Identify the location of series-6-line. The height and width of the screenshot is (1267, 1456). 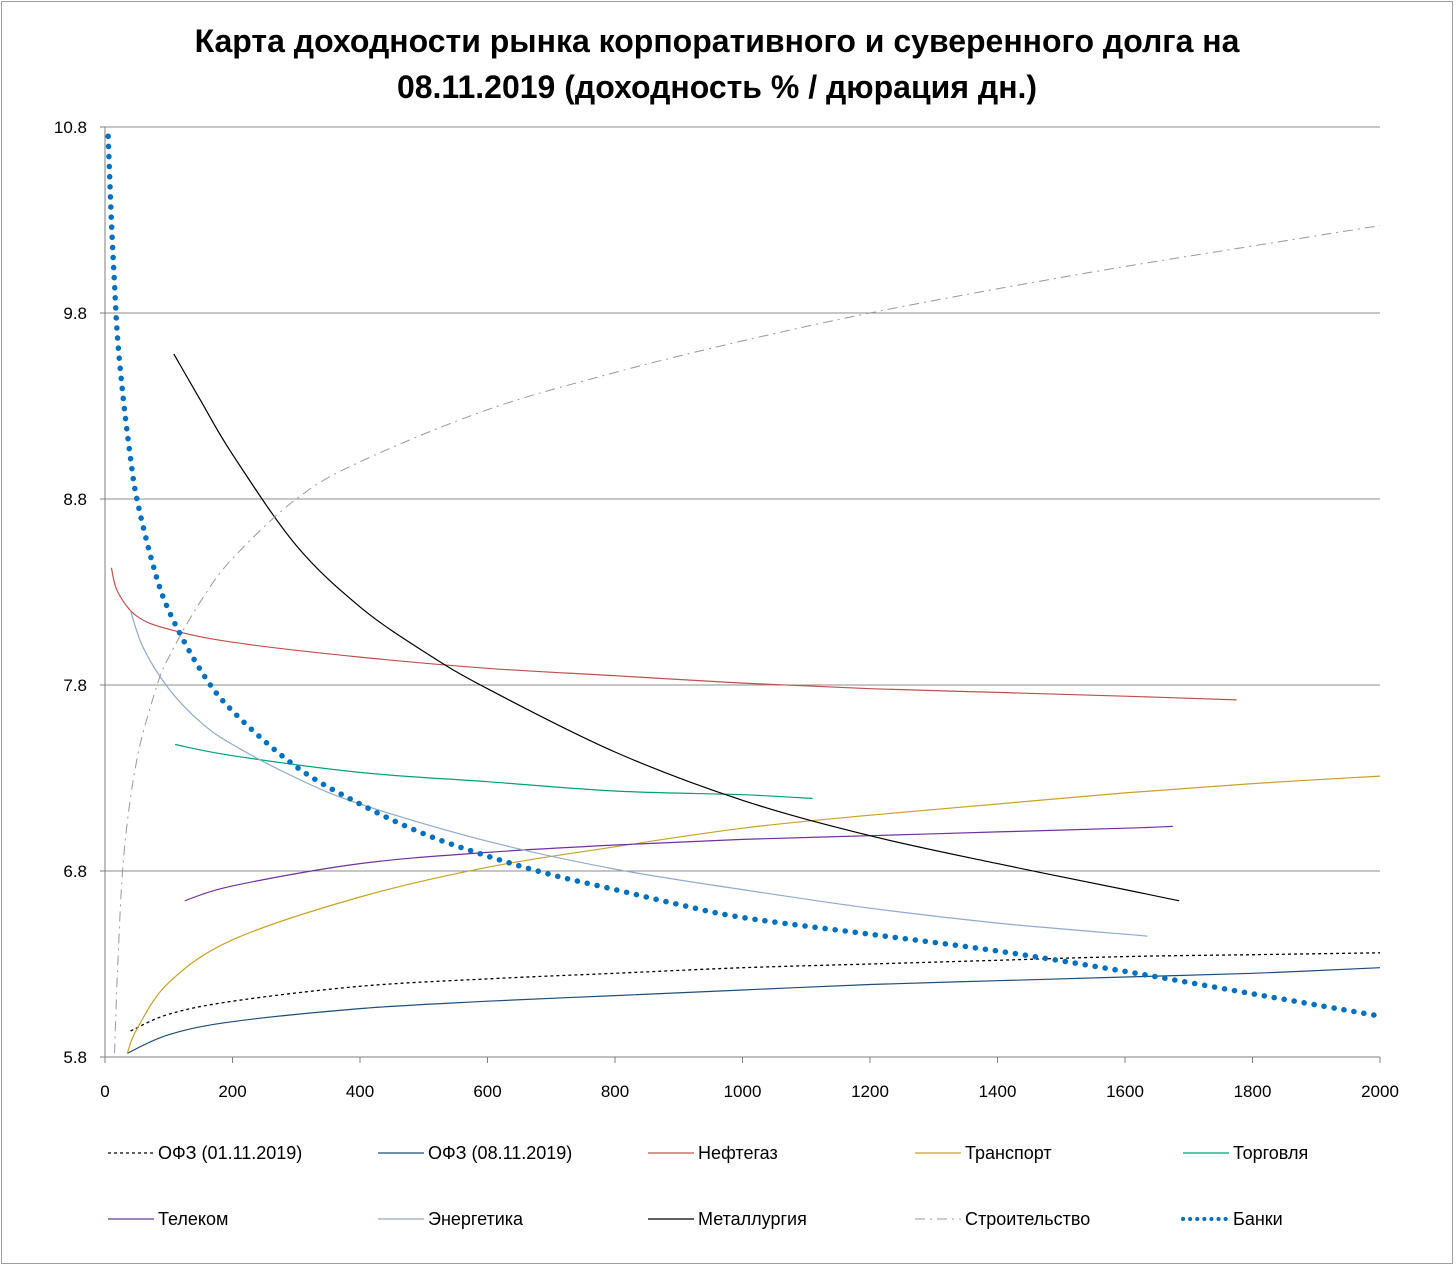
(678, 863).